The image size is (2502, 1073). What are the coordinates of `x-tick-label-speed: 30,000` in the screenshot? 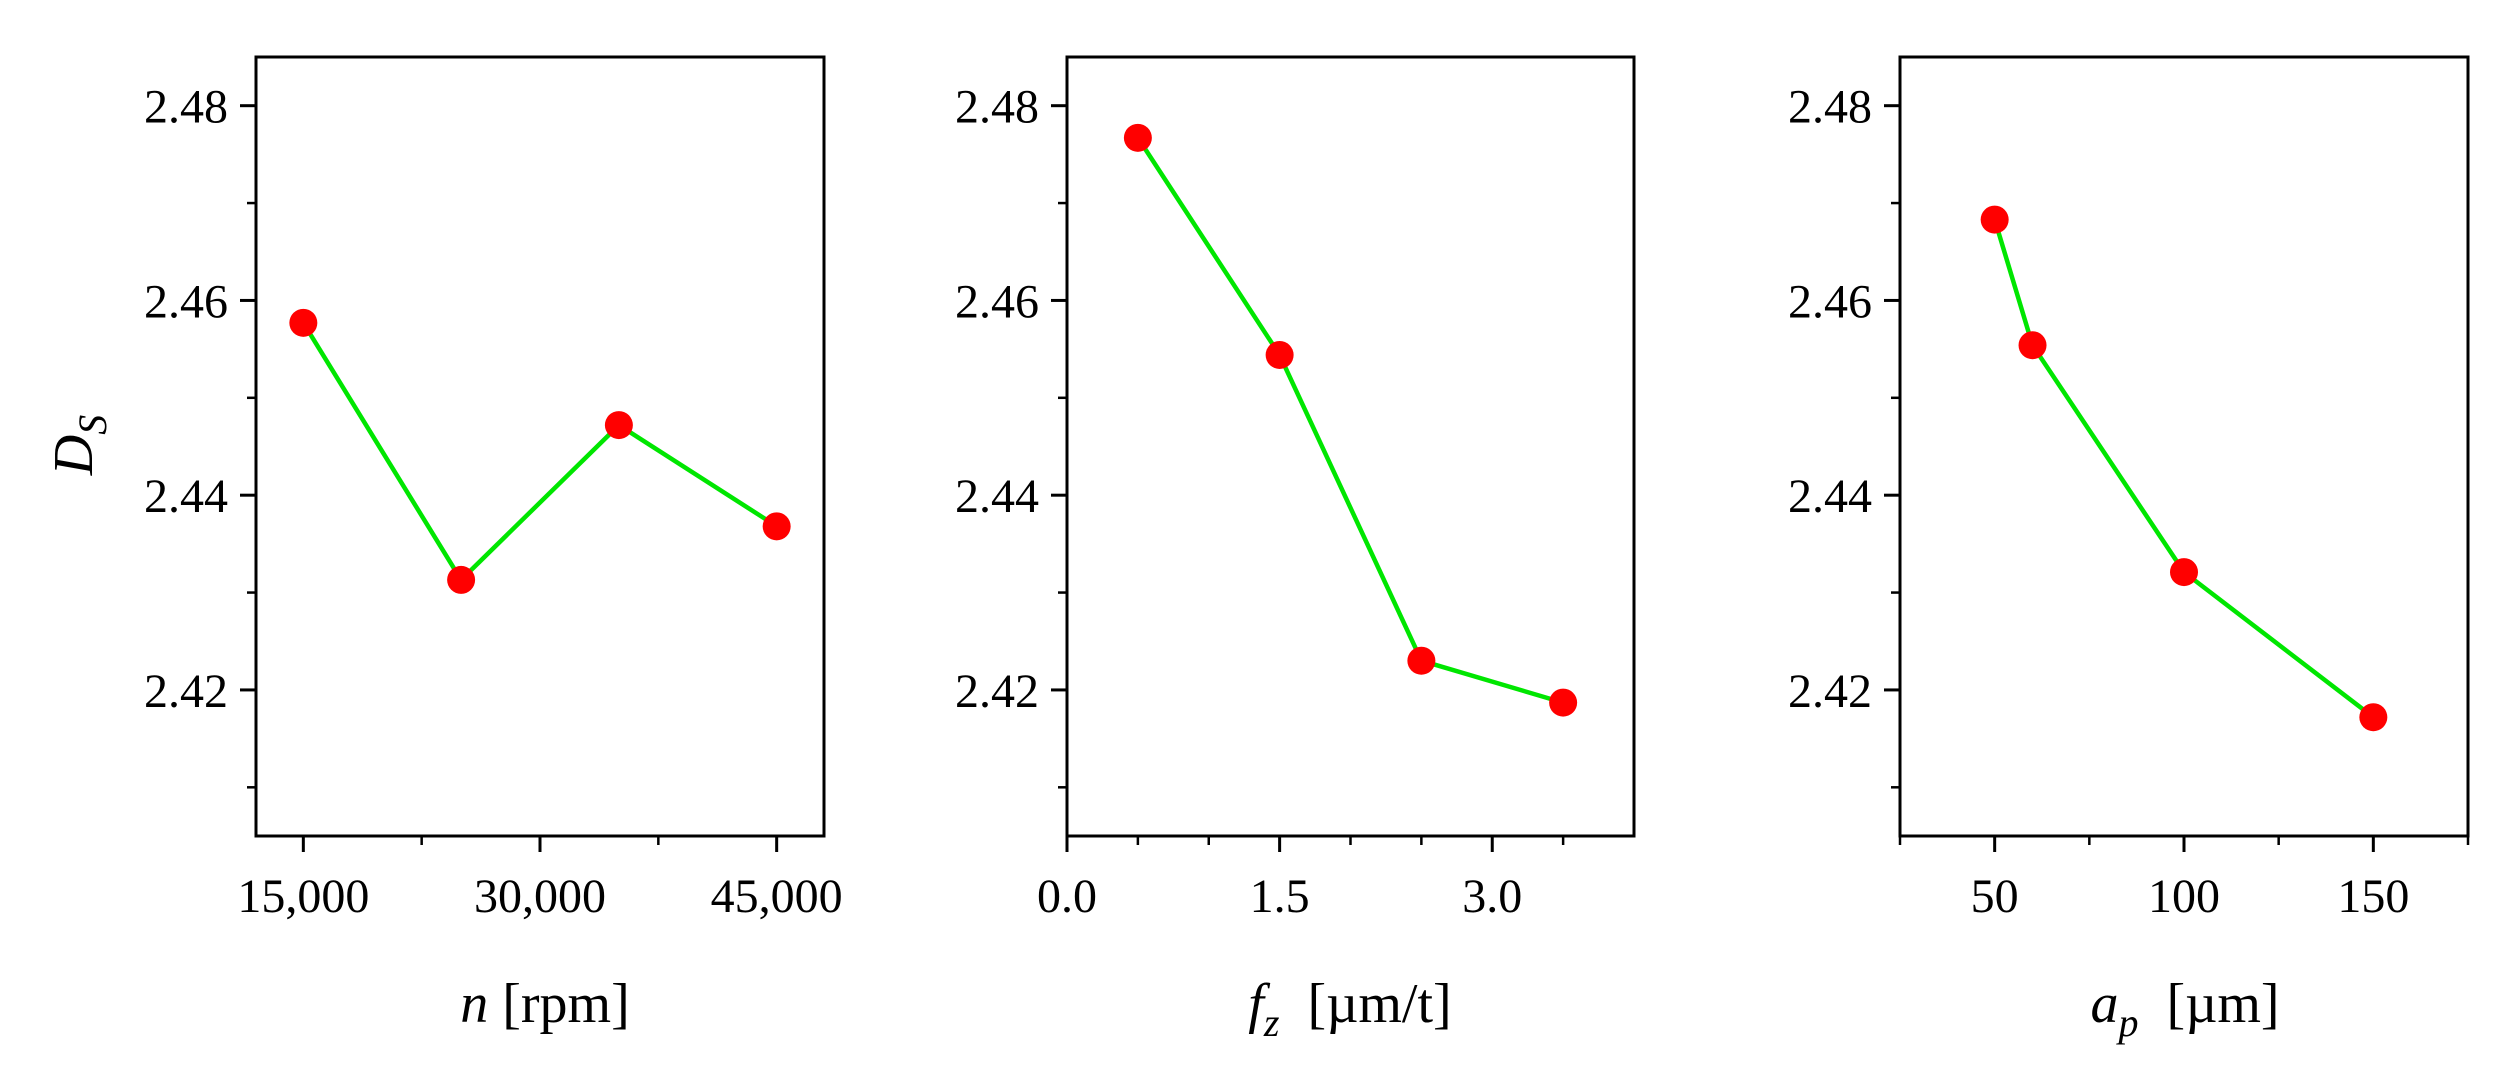 It's located at (540, 896).